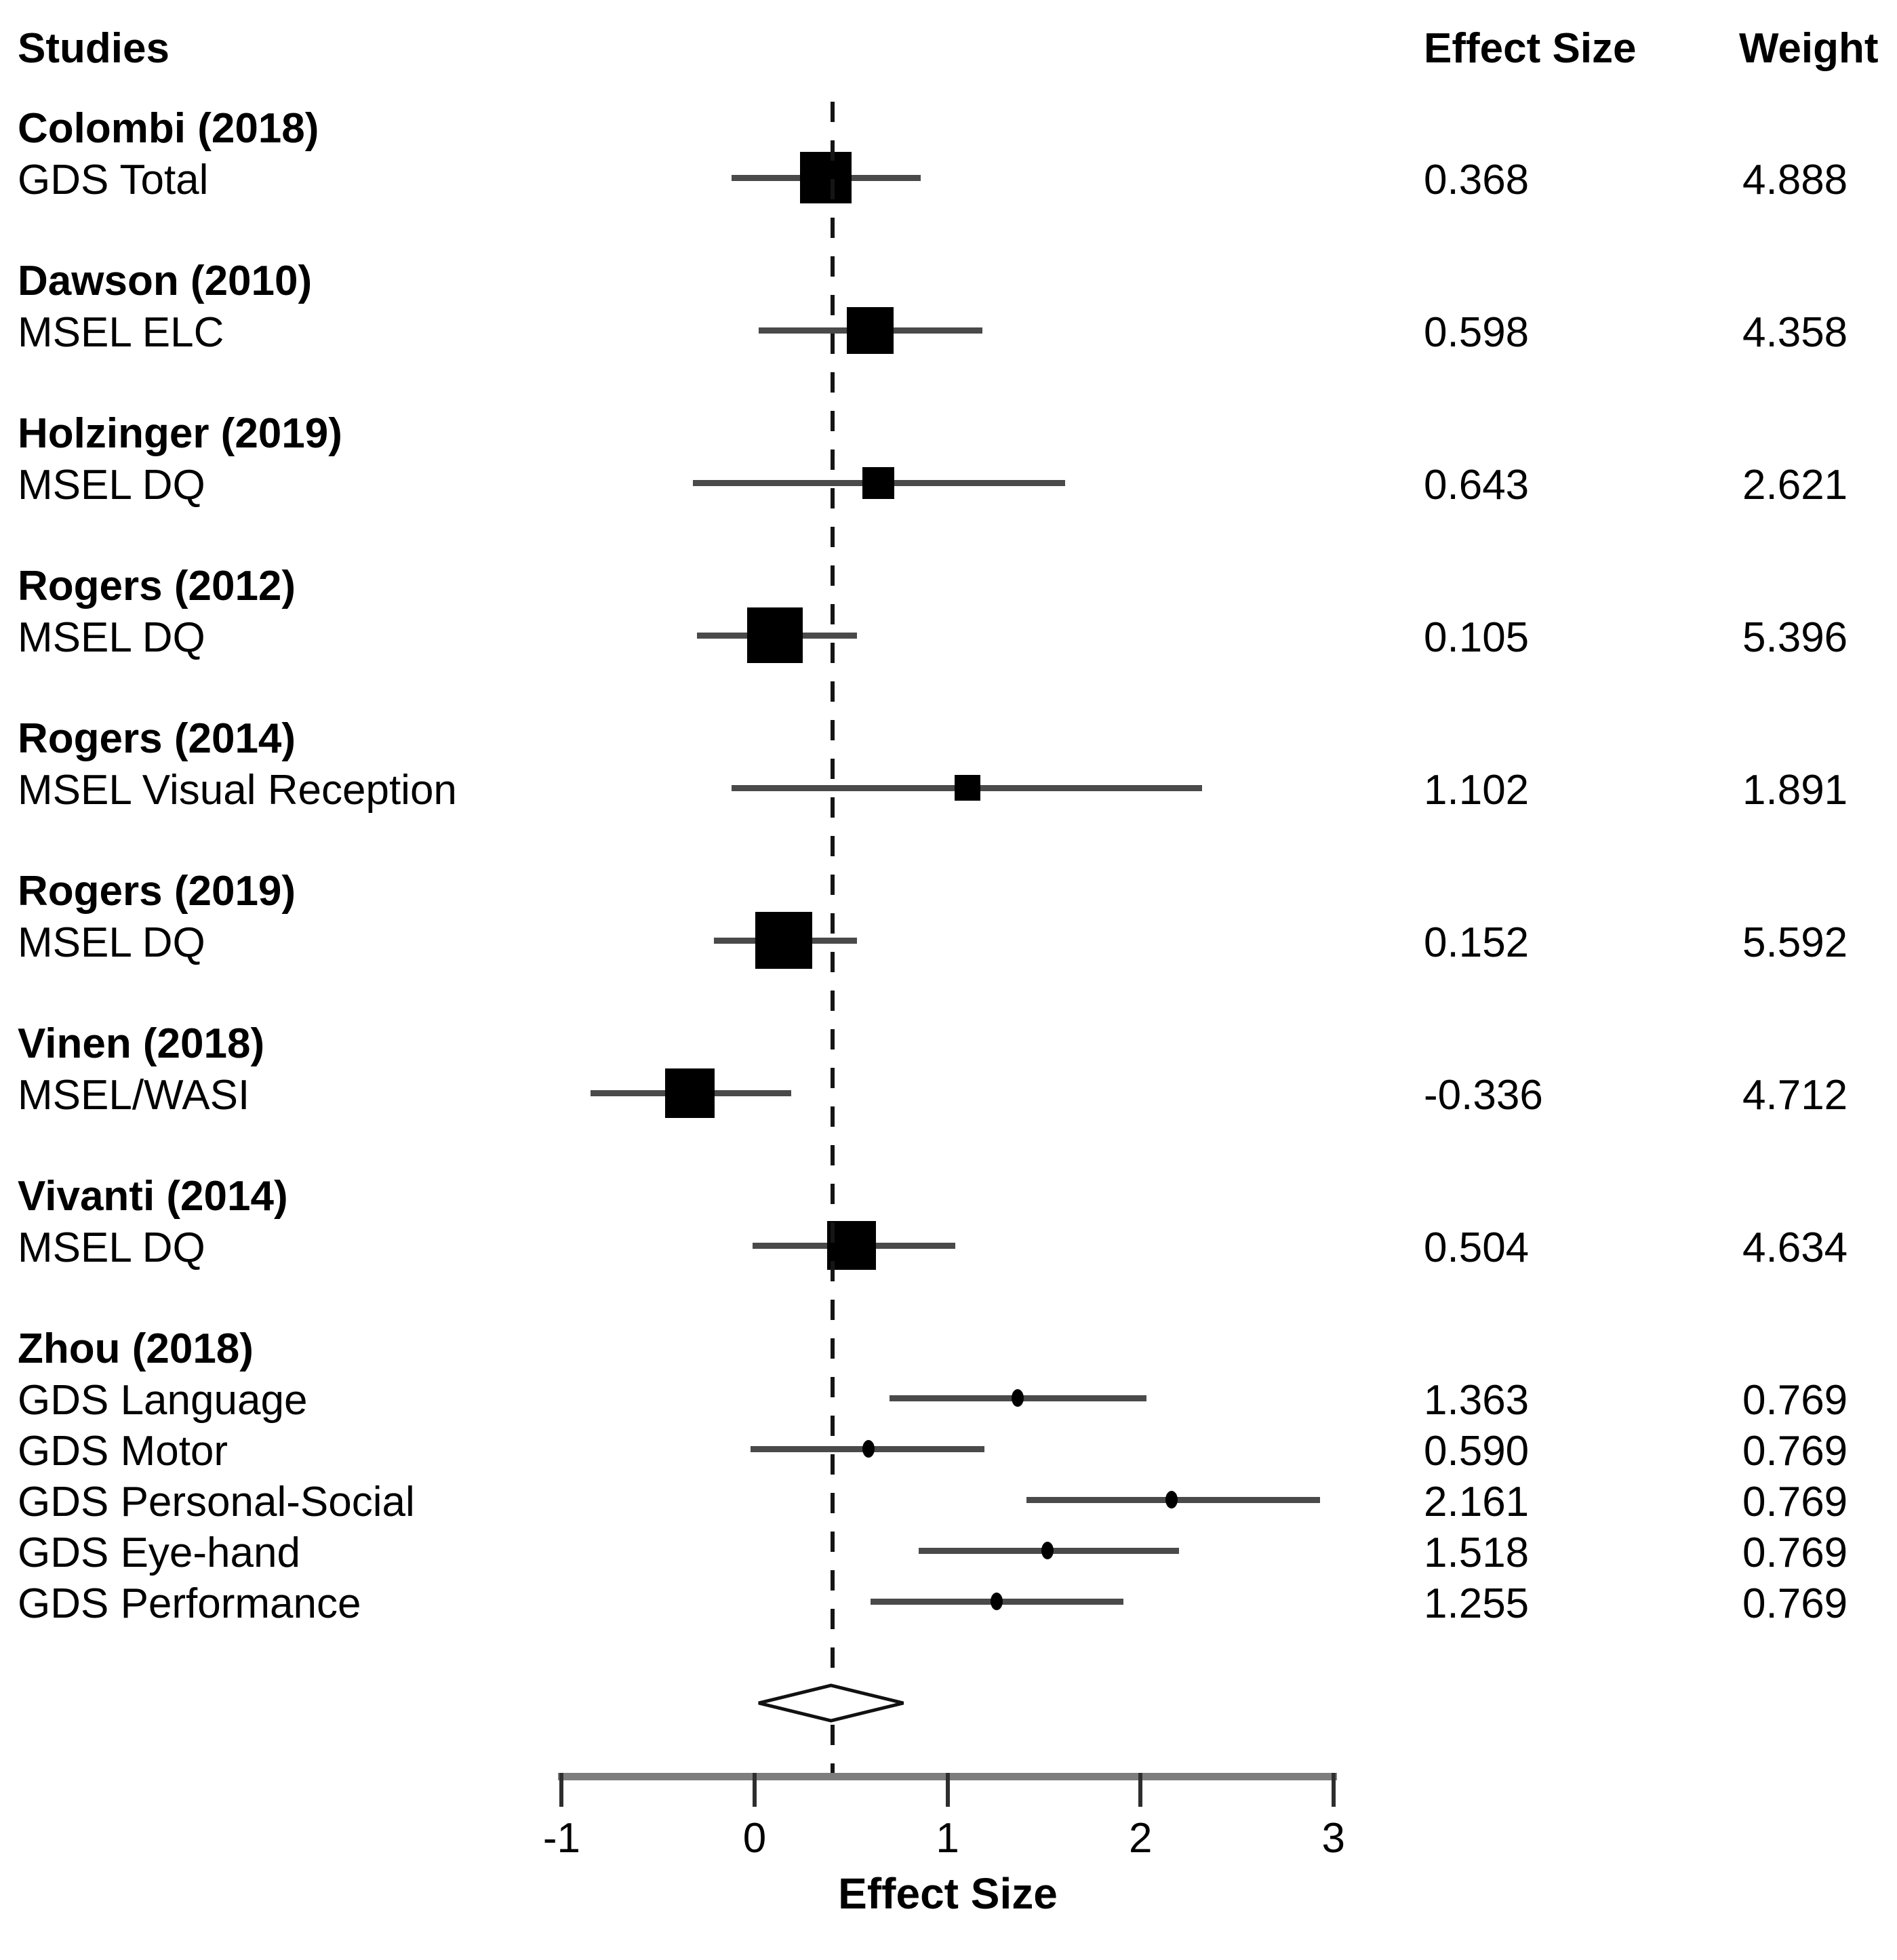 This screenshot has height=1960, width=1897. I want to click on study-name: Vivanti (2014), so click(153, 1196).